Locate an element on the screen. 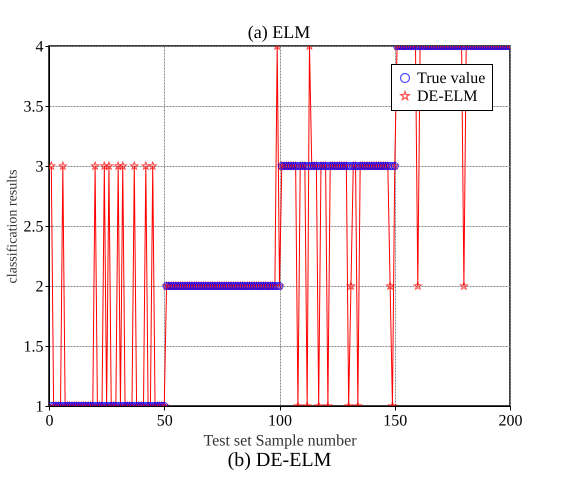 The height and width of the screenshot is (477, 562). x-tick-label: 150 is located at coordinates (395, 421).